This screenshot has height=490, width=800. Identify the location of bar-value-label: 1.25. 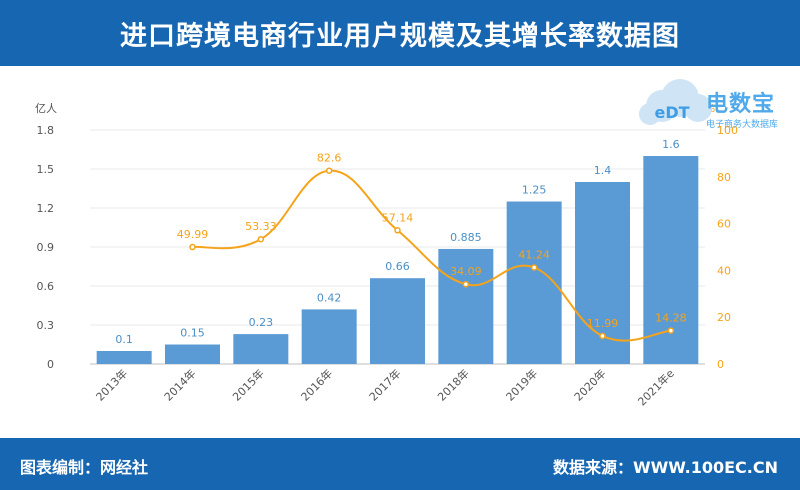
(534, 190).